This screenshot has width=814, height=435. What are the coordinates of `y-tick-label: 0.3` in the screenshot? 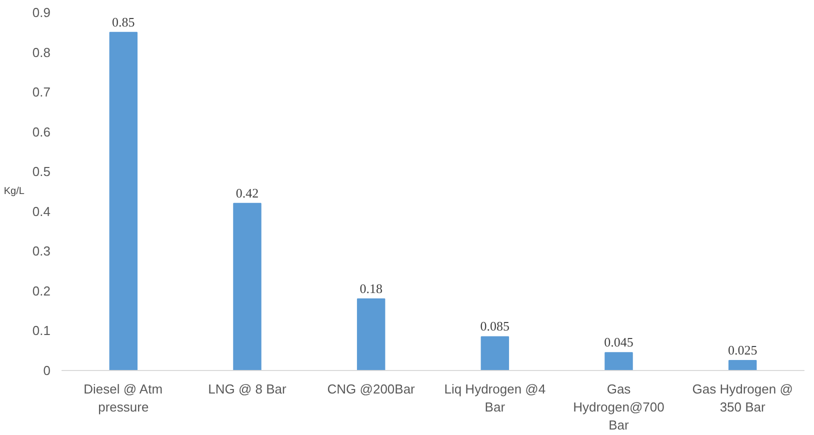 It's located at (41, 251).